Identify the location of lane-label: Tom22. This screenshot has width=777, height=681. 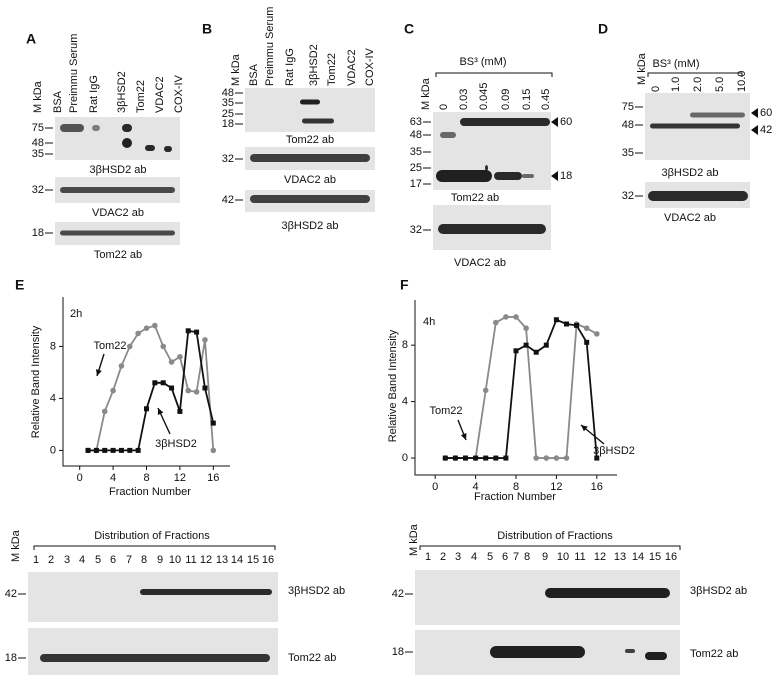
(141, 96).